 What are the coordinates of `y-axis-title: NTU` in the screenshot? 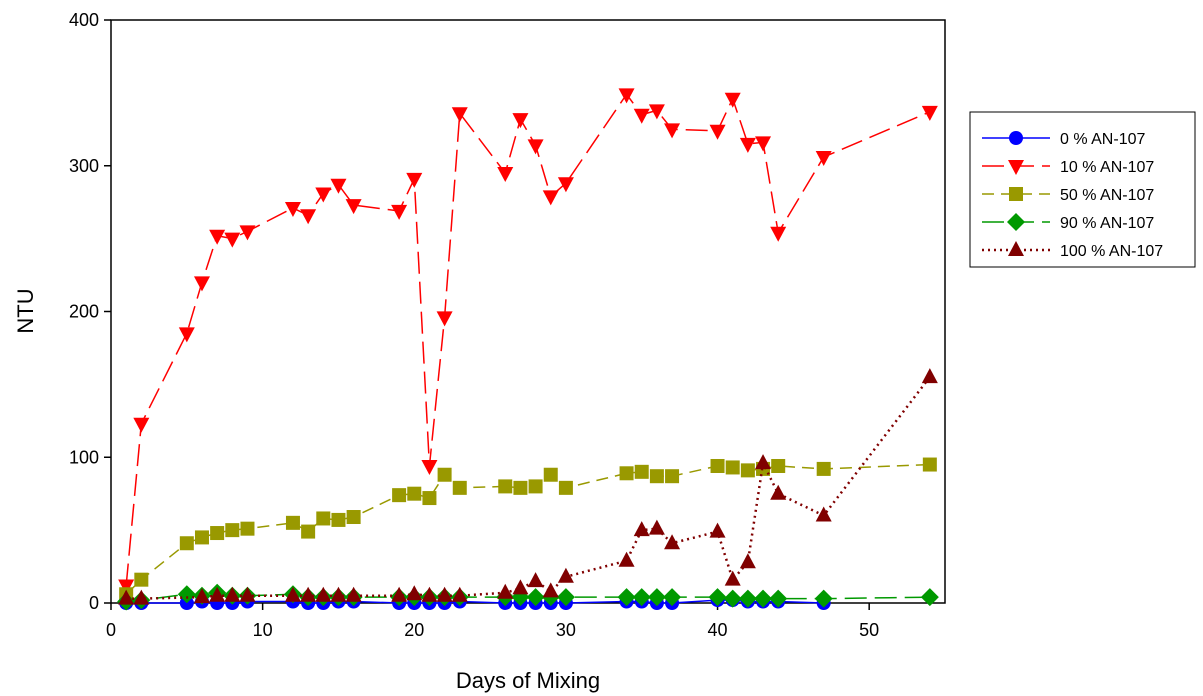 It's located at (25, 310).